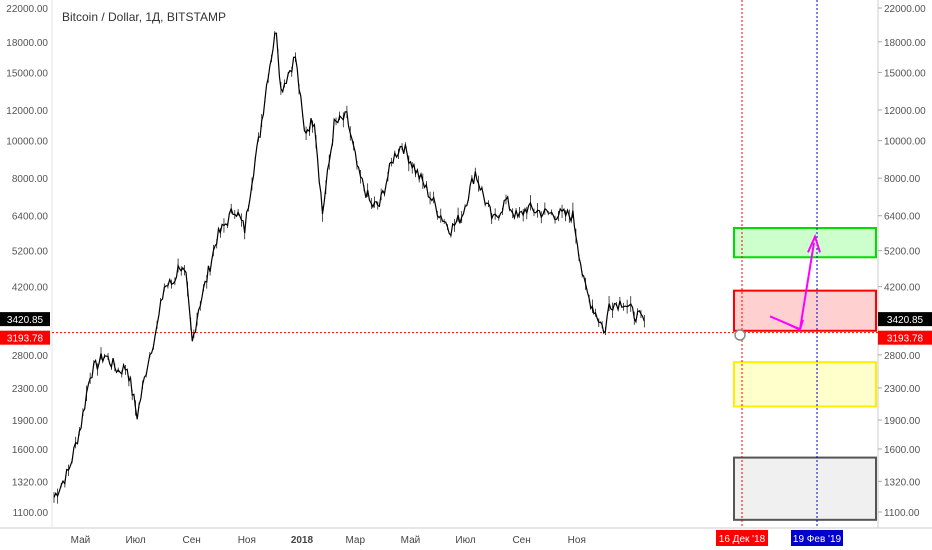 This screenshot has width=932, height=550. What do you see at coordinates (27, 9) in the screenshot?
I see `y-tick-label-left: 22000.00` at bounding box center [27, 9].